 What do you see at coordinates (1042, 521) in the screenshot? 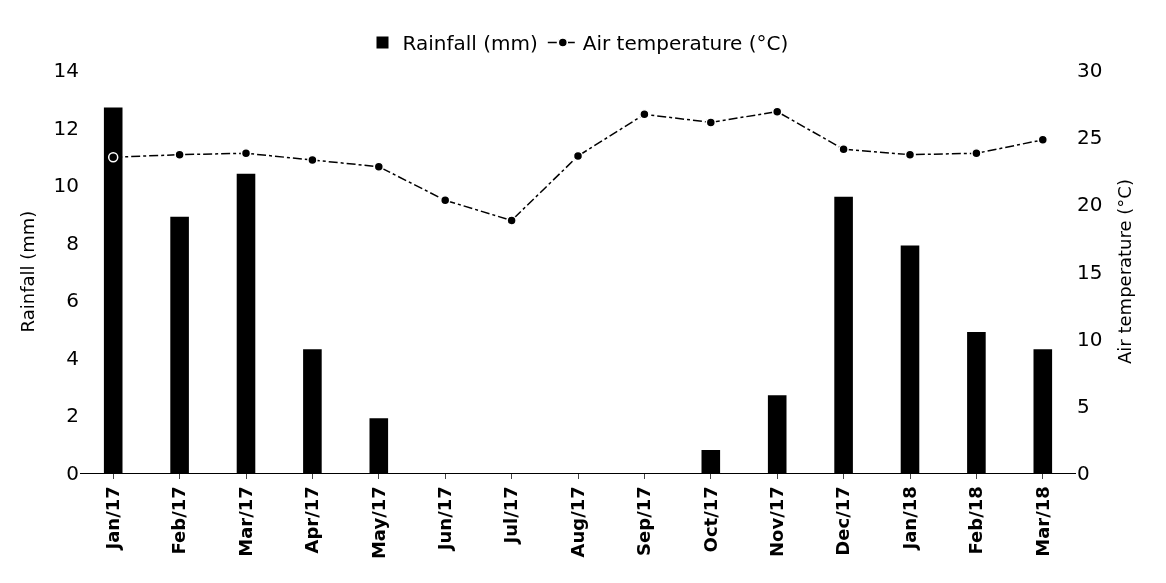
I see `x-tick-label: Mar/18` at bounding box center [1042, 521].